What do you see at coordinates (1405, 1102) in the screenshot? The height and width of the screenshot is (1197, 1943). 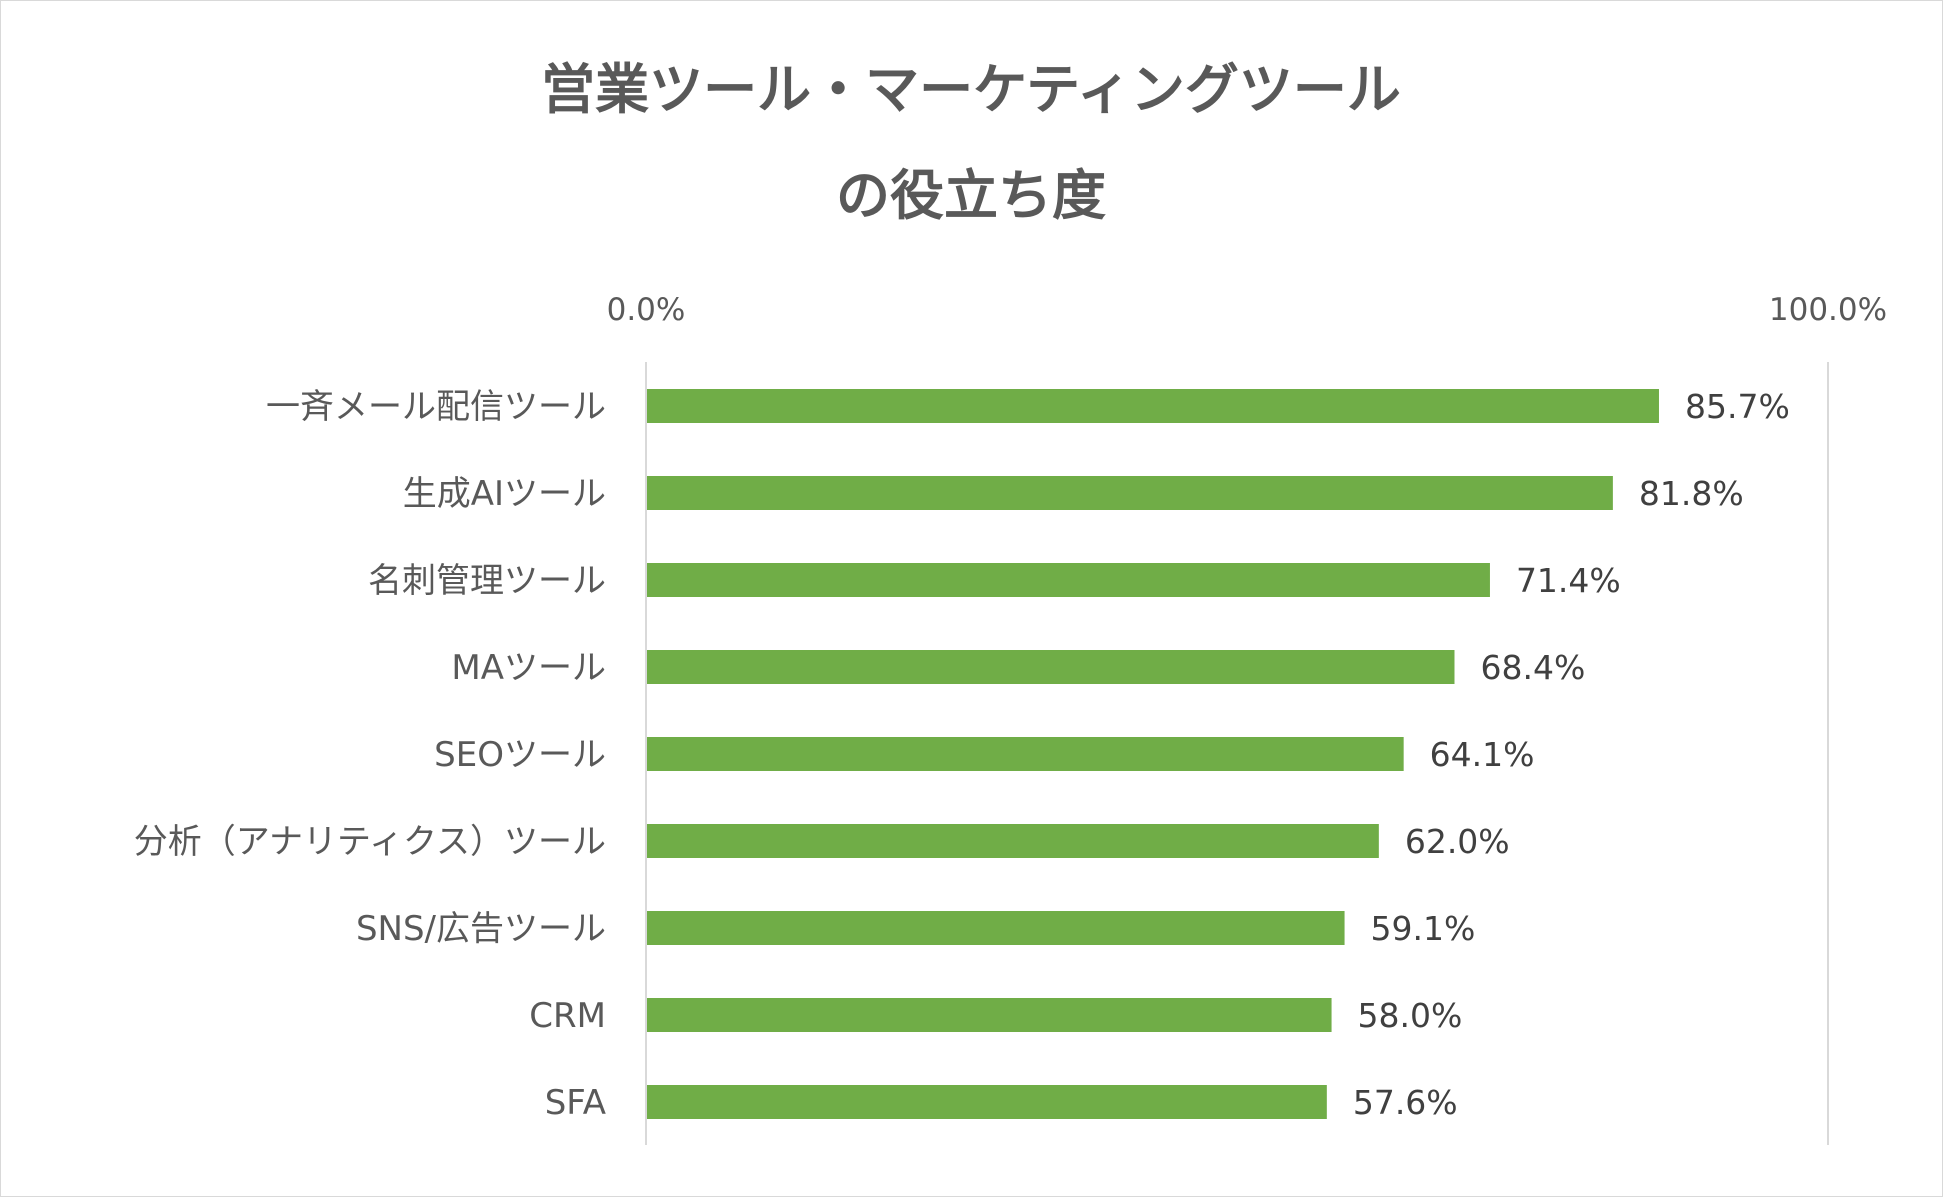 I see `data-label: 57.6%` at bounding box center [1405, 1102].